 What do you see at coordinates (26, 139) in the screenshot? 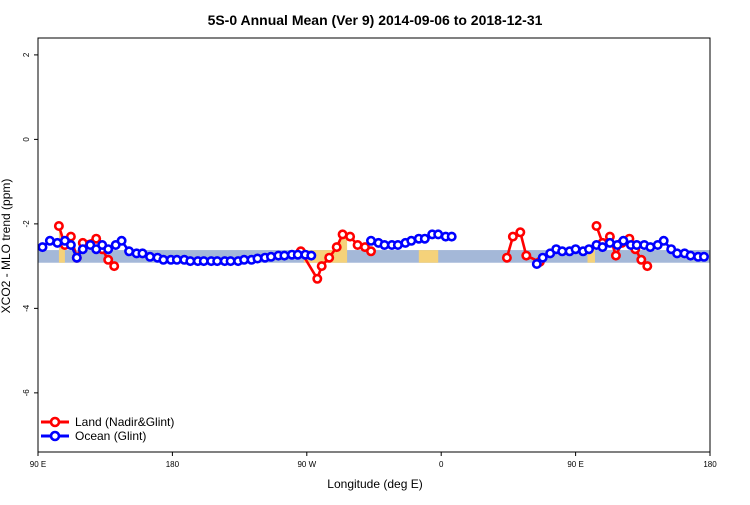
I see `y-tick-label: 0` at bounding box center [26, 139].